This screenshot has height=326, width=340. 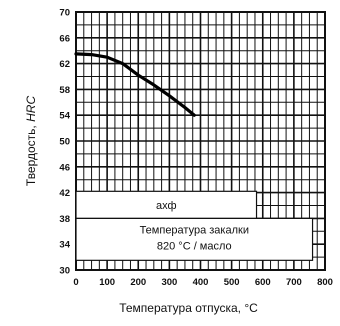 What do you see at coordinates (325, 282) in the screenshot?
I see `x-tick-label: 800` at bounding box center [325, 282].